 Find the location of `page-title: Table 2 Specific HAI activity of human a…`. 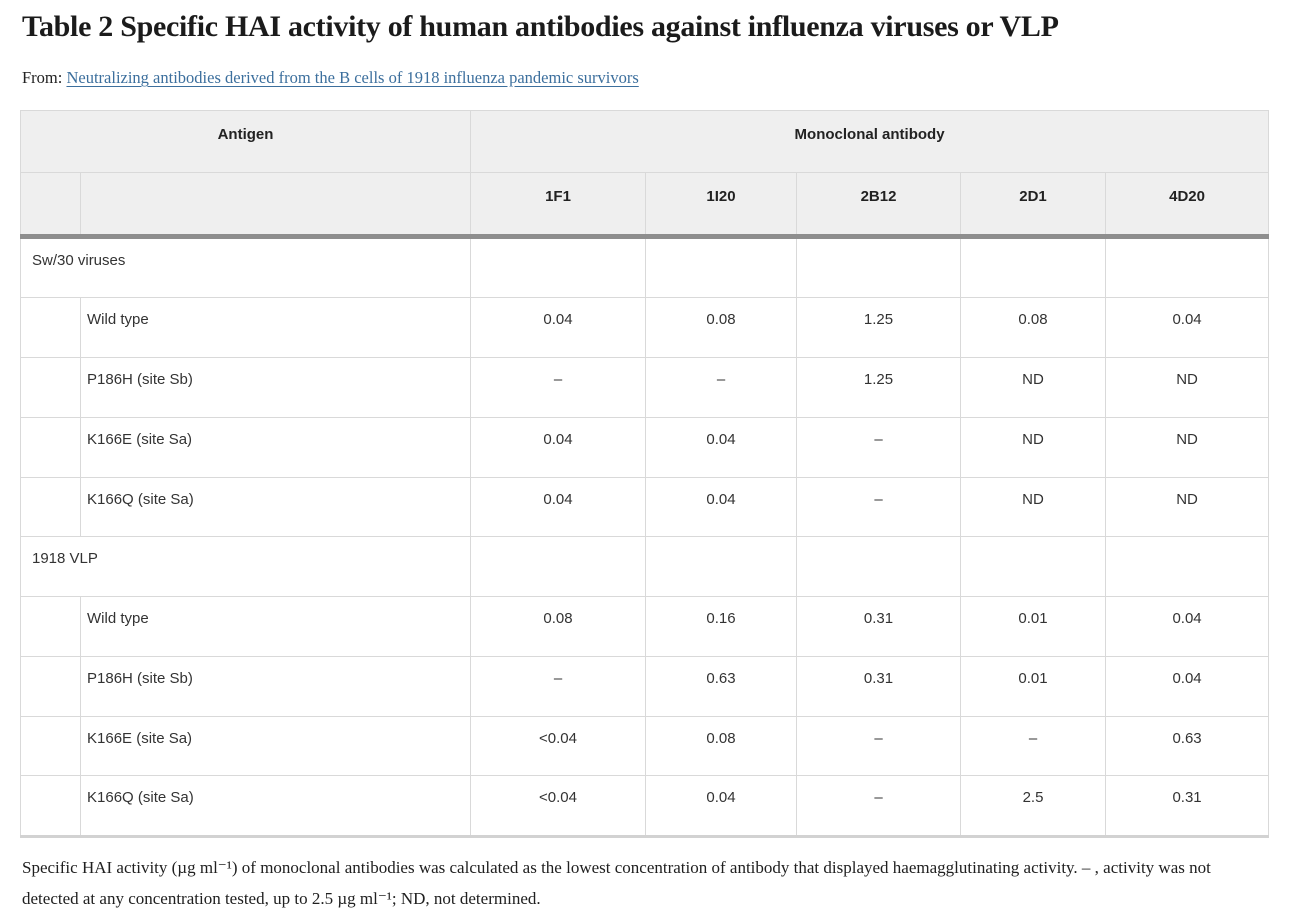

page-title: Table 2 Specific HAI activity of human a… is located at coordinates (540, 26).